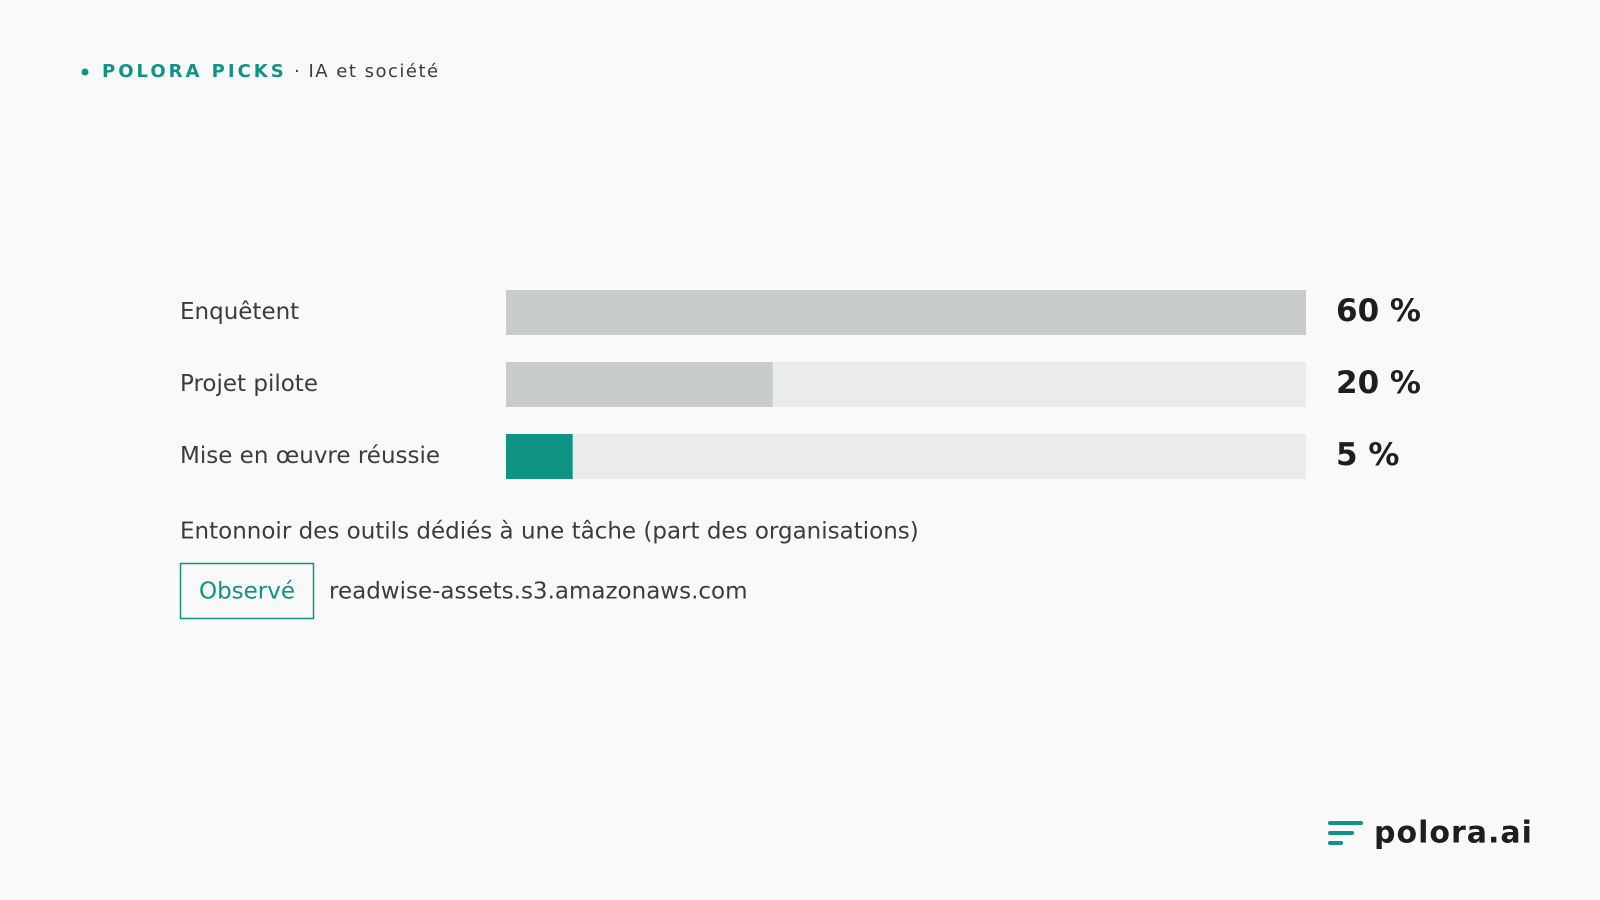 This screenshot has height=900, width=1600. Describe the element at coordinates (367, 71) in the screenshot. I see `topic: · IA et société` at that location.